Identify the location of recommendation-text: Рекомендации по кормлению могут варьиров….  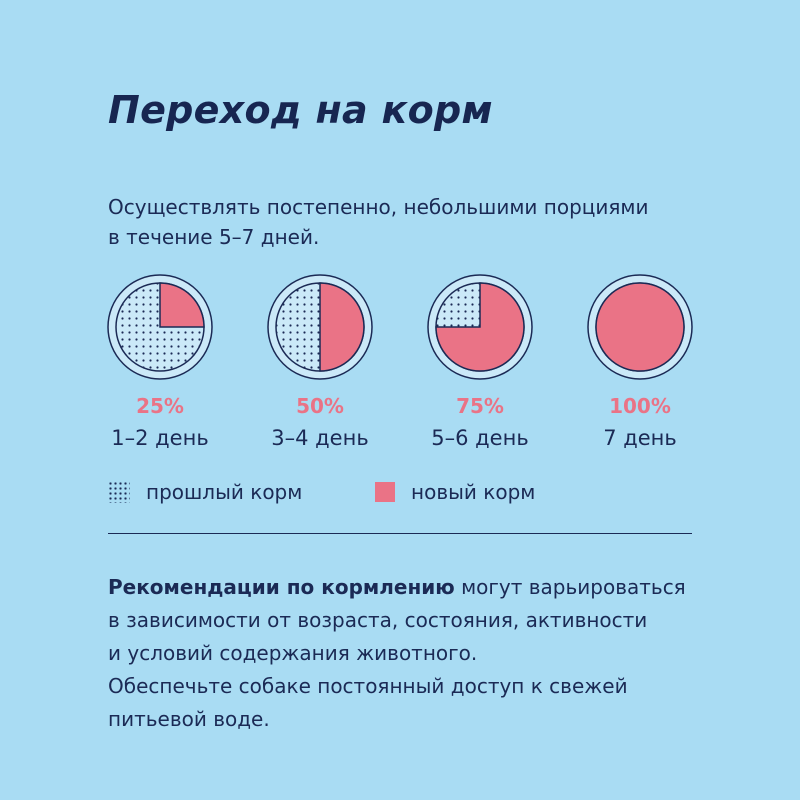
(428, 620).